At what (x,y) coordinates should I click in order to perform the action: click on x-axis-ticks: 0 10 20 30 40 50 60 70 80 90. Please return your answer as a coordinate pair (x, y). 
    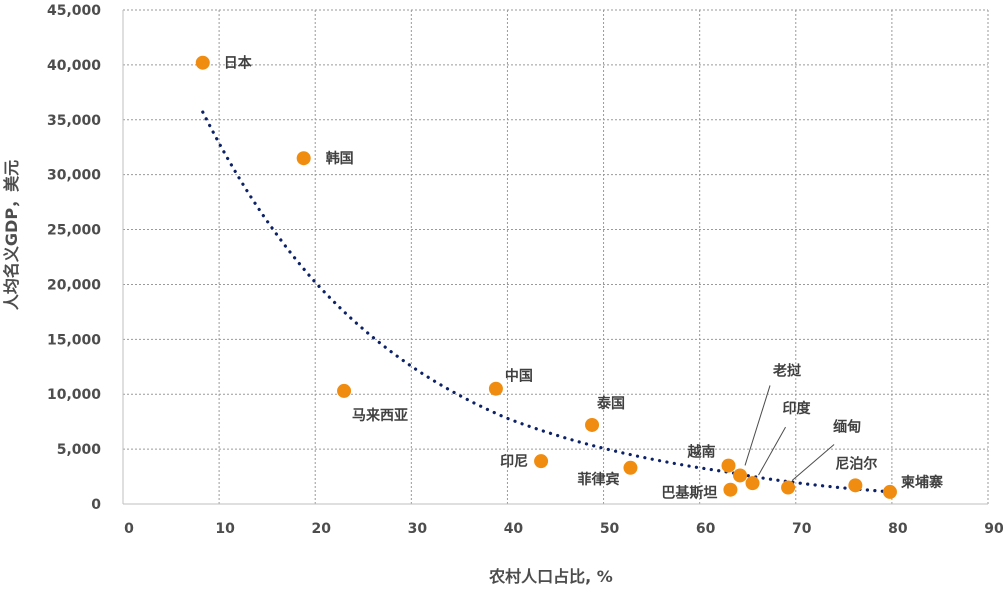
    Looking at the image, I should click on (563, 529).